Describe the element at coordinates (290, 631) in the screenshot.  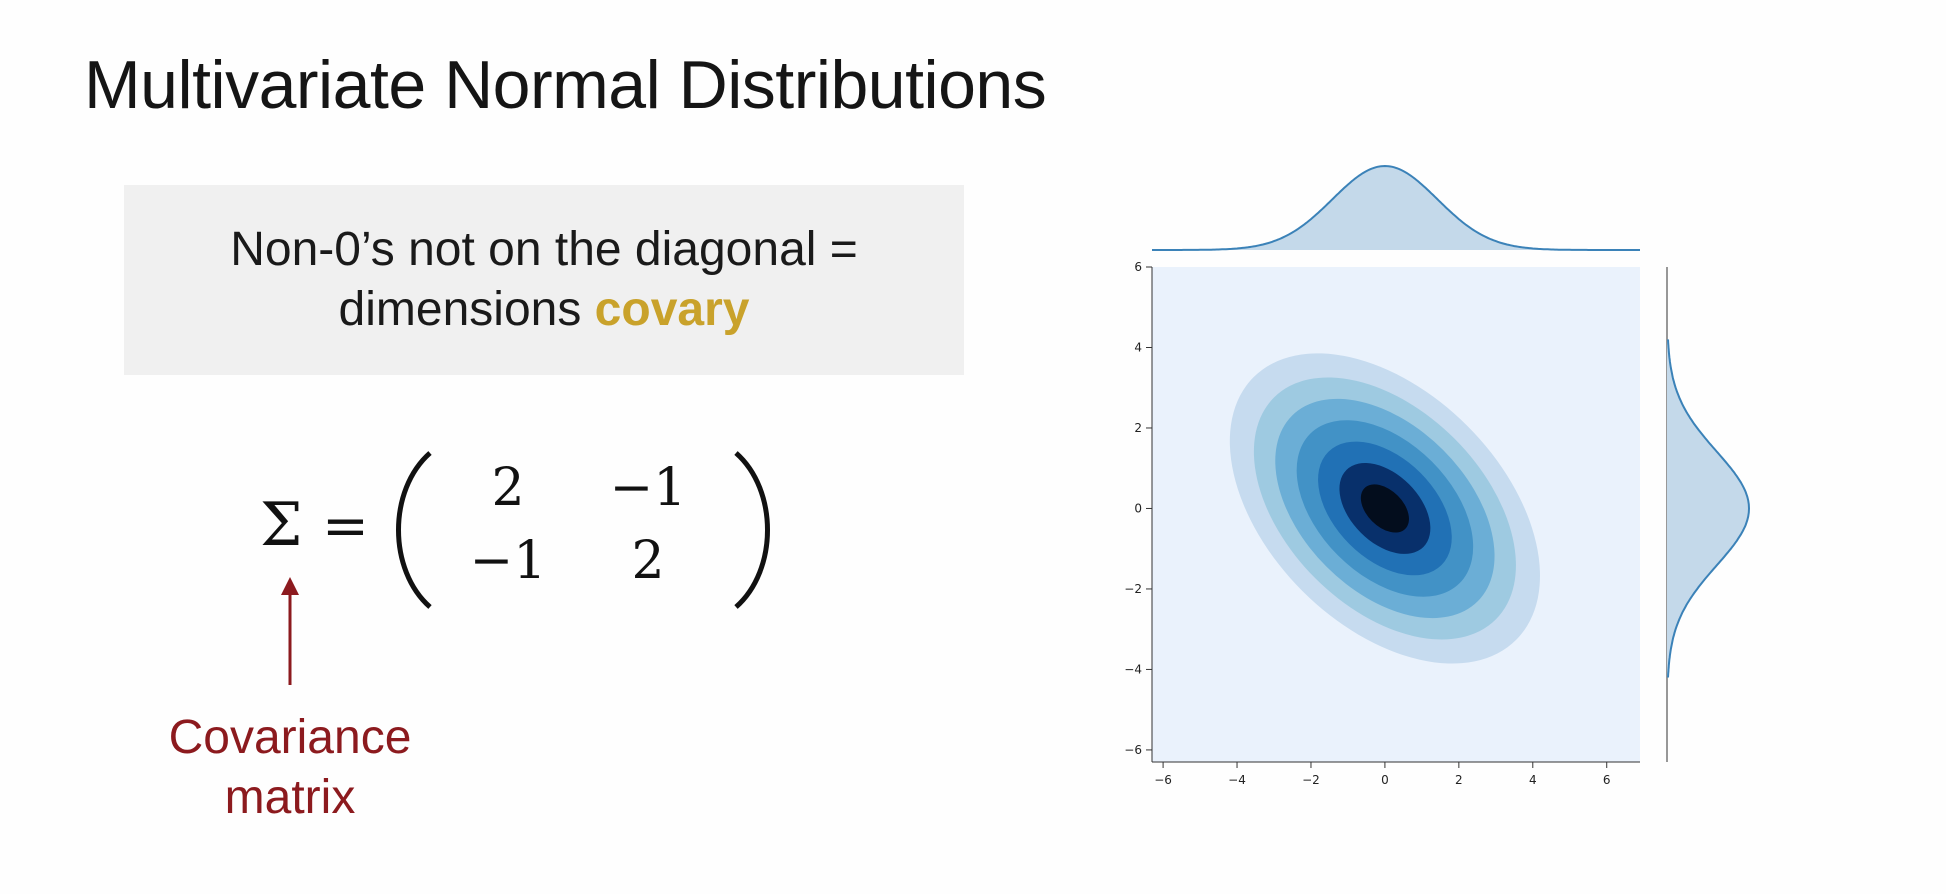
I see `arrow-up-icon` at that location.